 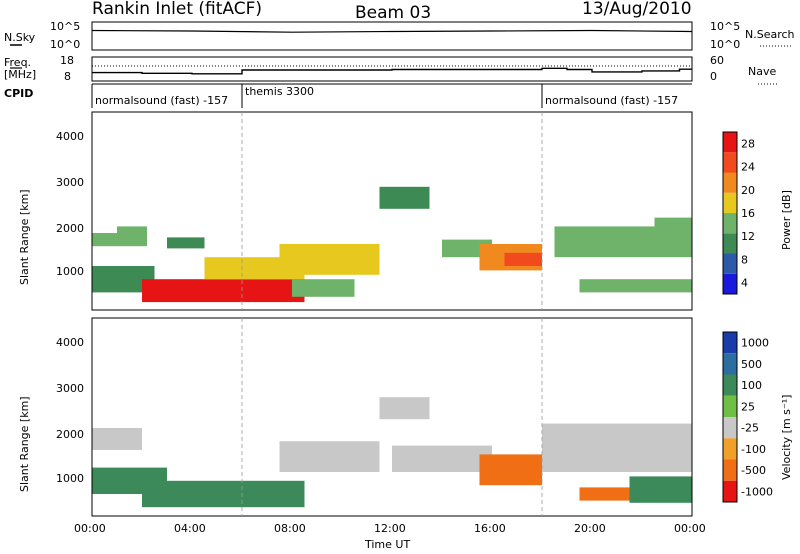 I want to click on freq-label-unit: [MHz], so click(x=20, y=74).